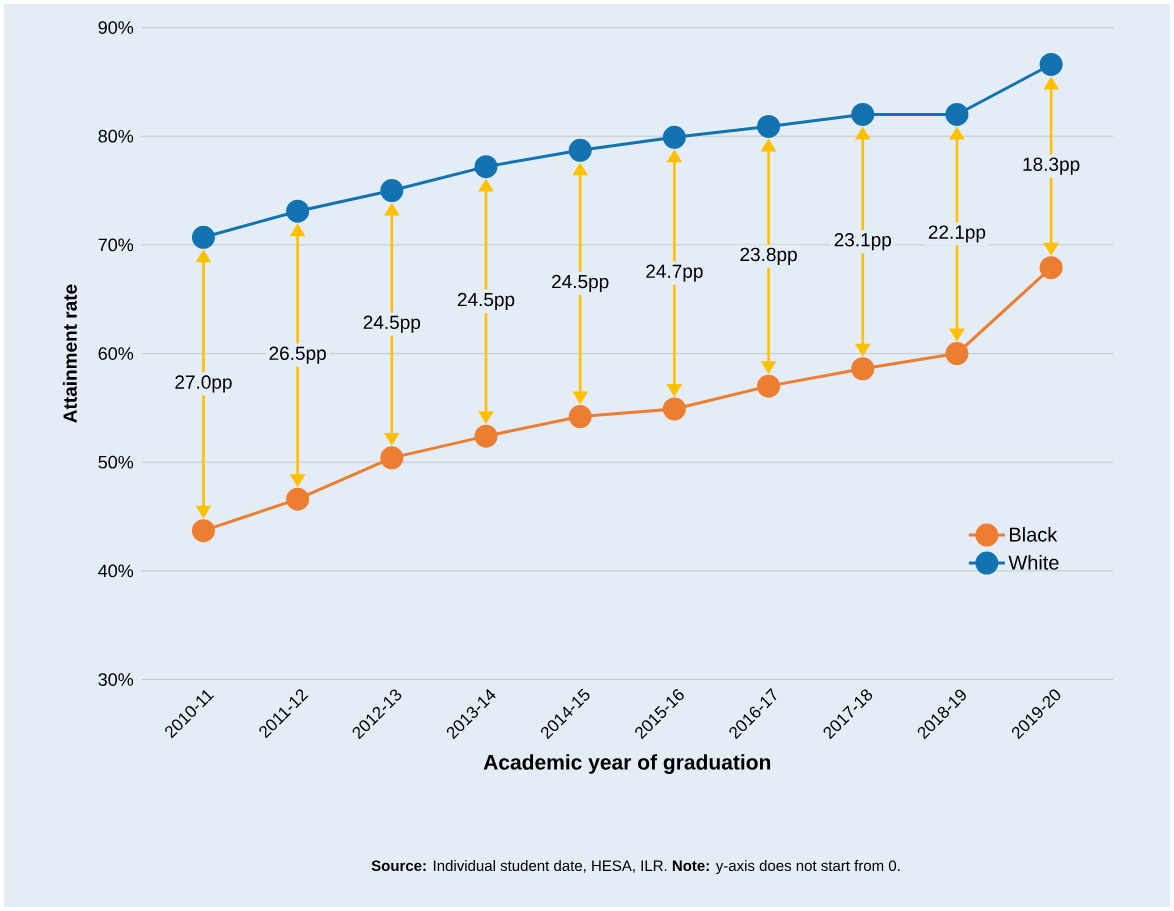 The width and height of the screenshot is (1174, 911). What do you see at coordinates (116, 136) in the screenshot?
I see `y-tick-label: 80%` at bounding box center [116, 136].